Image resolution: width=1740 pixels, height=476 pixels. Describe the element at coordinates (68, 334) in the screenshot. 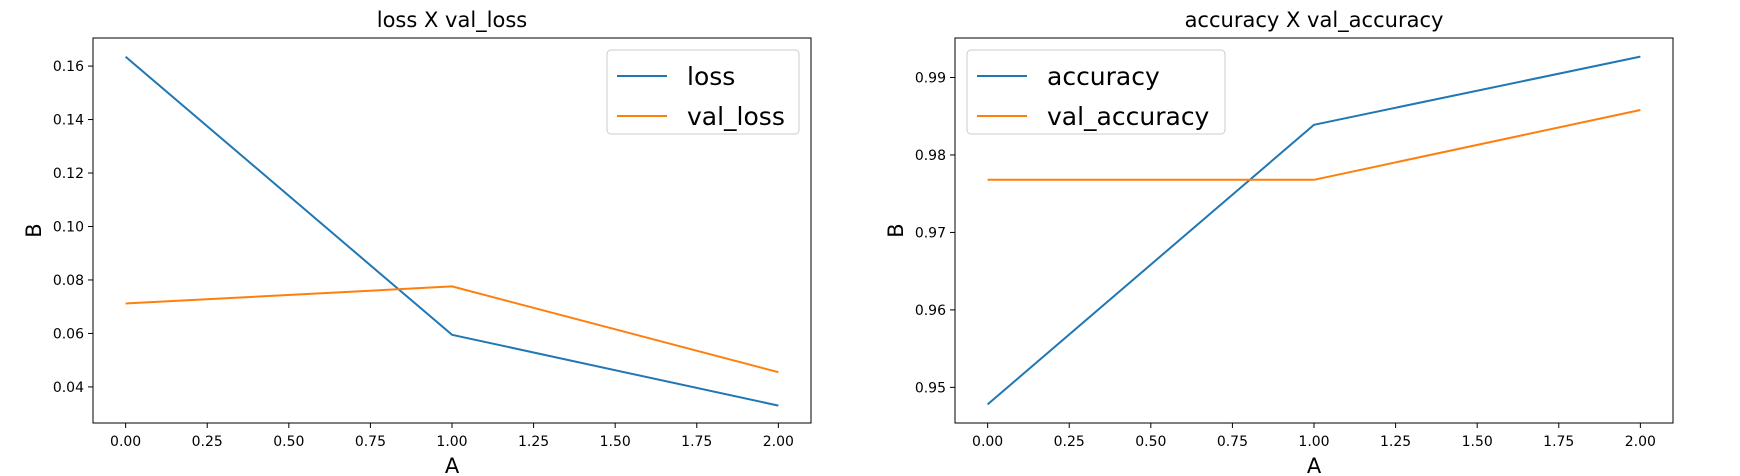

I see `y-tick-label: 0.06` at that location.